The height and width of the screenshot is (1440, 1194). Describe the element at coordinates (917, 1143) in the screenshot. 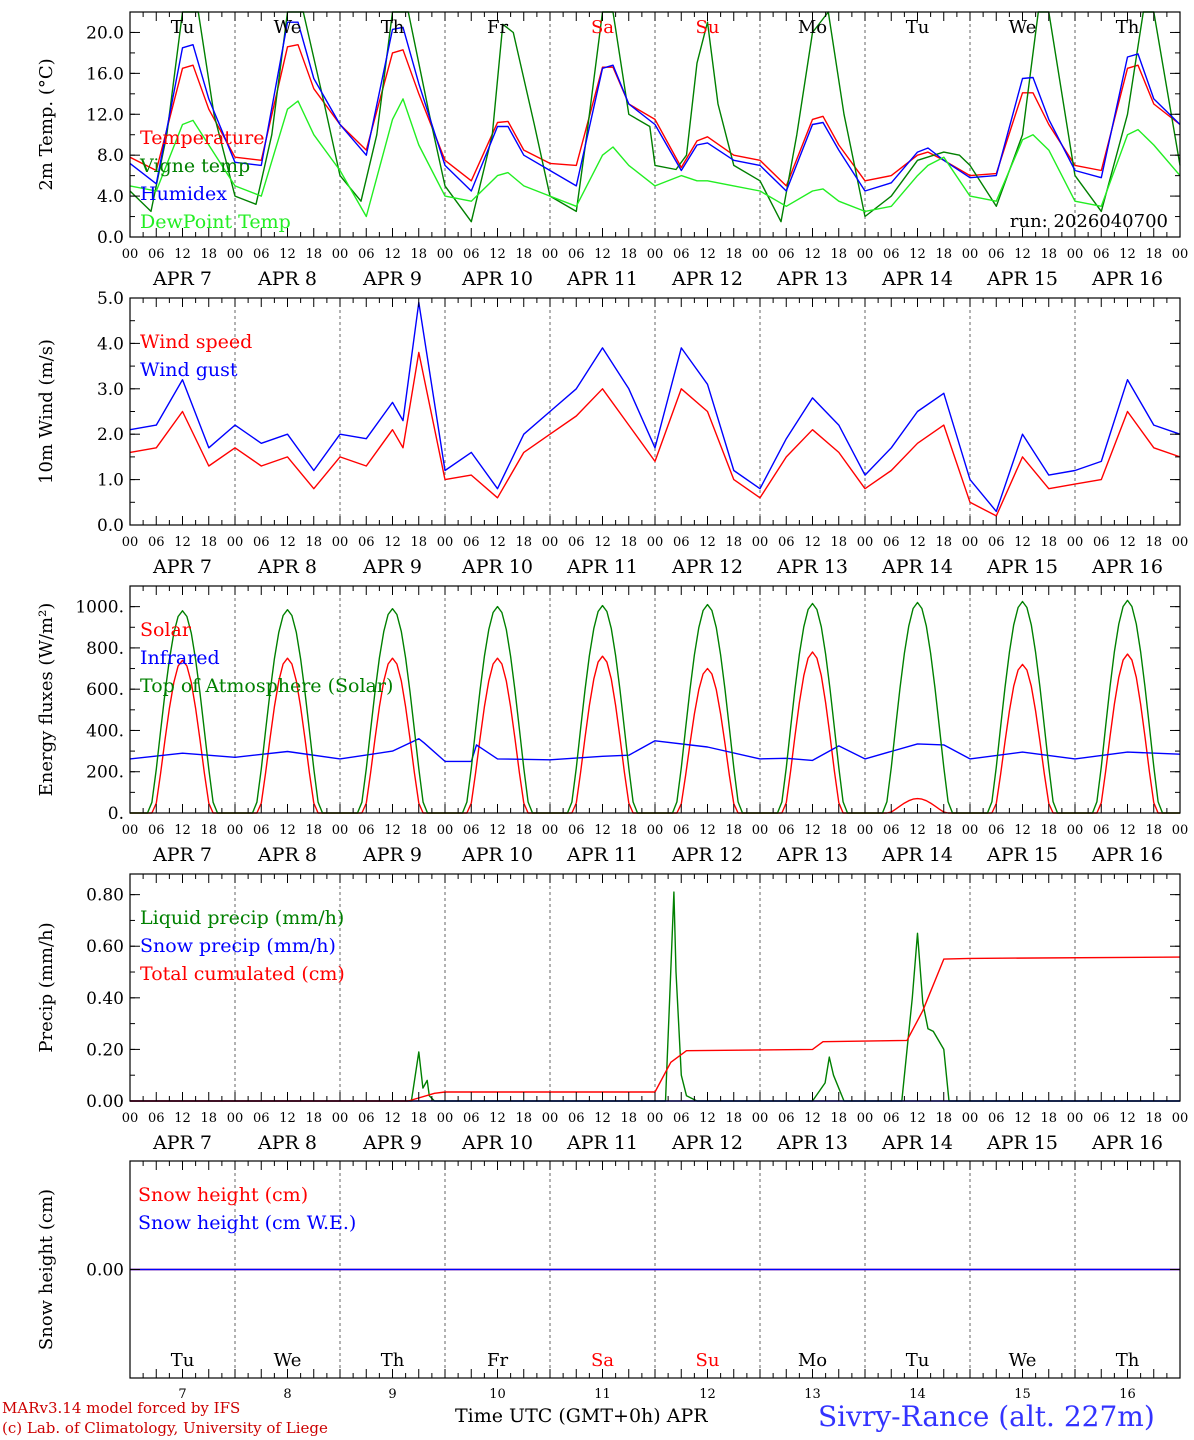

I see `date-label: APR 14` at that location.